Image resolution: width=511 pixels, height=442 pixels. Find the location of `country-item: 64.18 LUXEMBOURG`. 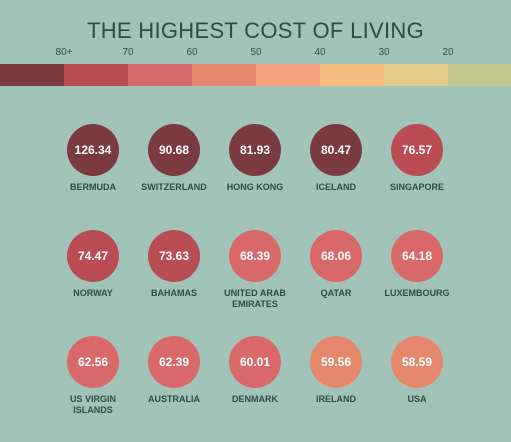

country-item: 64.18 LUXEMBOURG is located at coordinates (417, 264).